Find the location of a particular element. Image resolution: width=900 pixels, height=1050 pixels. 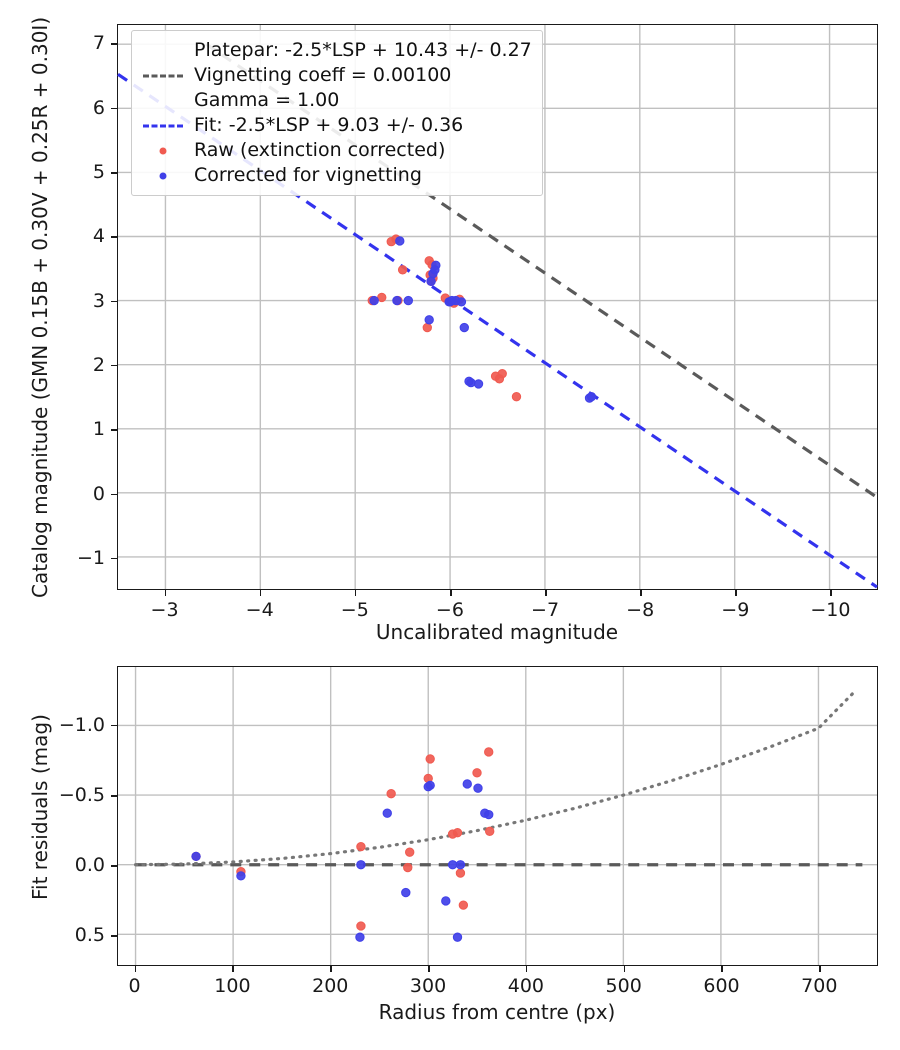

y-tick-label: 5 is located at coordinates (98, 171).